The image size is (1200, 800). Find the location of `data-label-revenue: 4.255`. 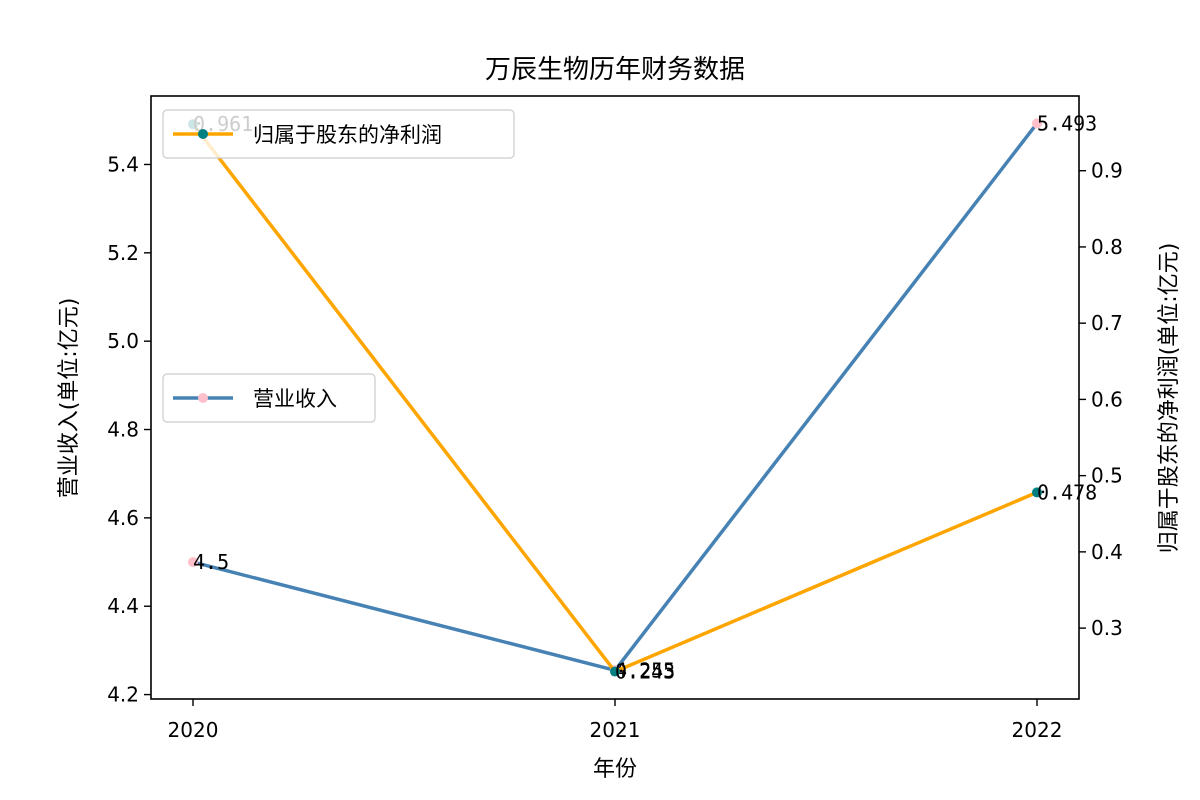

data-label-revenue: 4.255 is located at coordinates (645, 670).